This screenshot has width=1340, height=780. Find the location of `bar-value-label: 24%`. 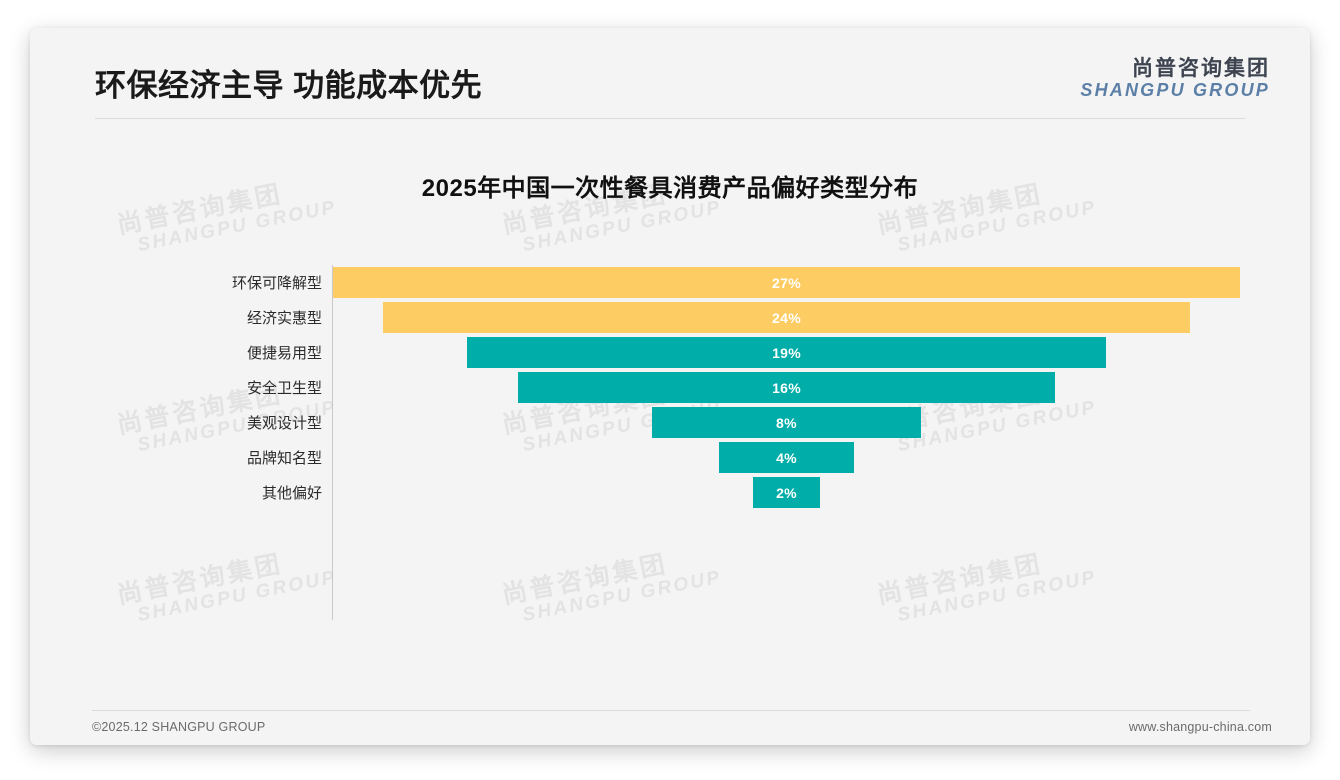

bar-value-label: 24% is located at coordinates (786, 317).